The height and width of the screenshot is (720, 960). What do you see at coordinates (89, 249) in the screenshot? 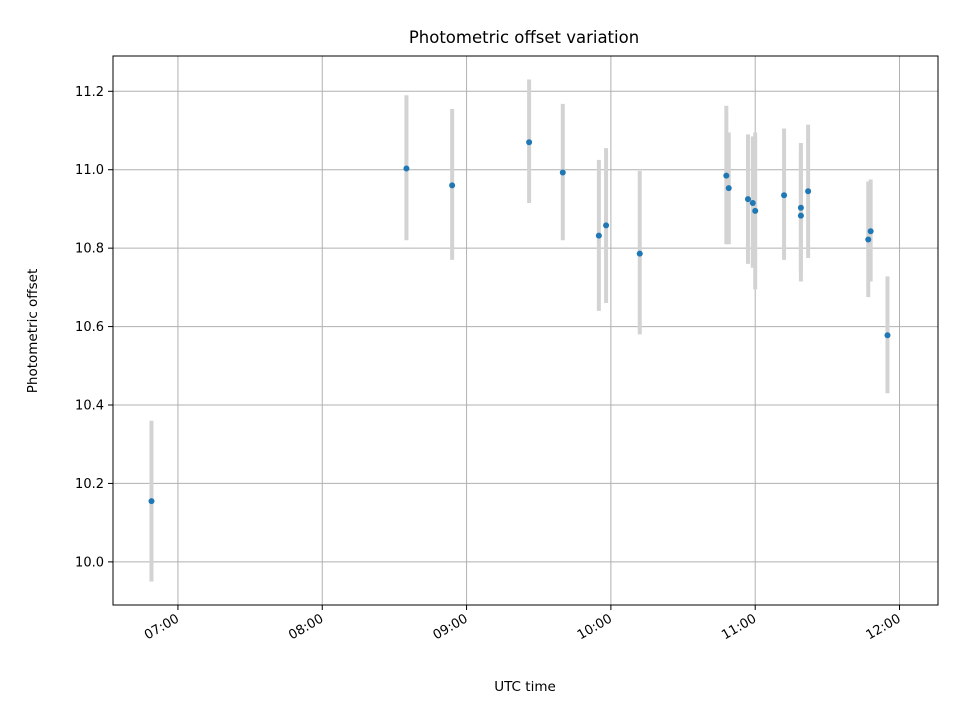
I see `y-tick-label: 10.8` at bounding box center [89, 249].